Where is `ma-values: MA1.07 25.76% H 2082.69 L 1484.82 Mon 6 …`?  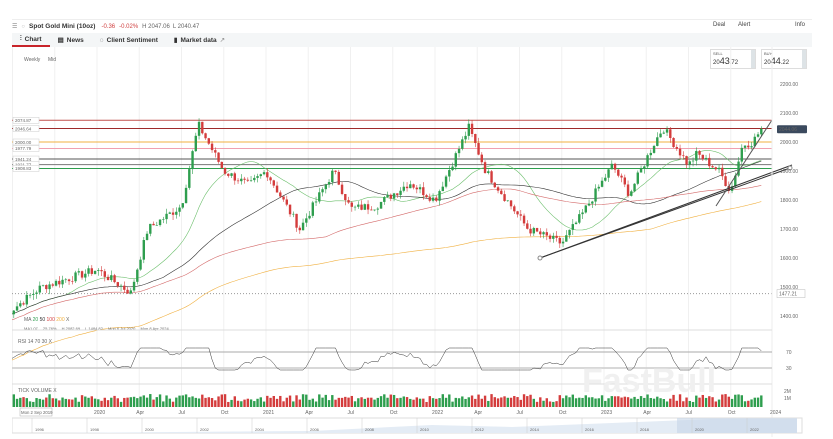
ma-values: MA1.07 25.76% H 2082.69 L 1484.82 Mon 6 … is located at coordinates (97, 328).